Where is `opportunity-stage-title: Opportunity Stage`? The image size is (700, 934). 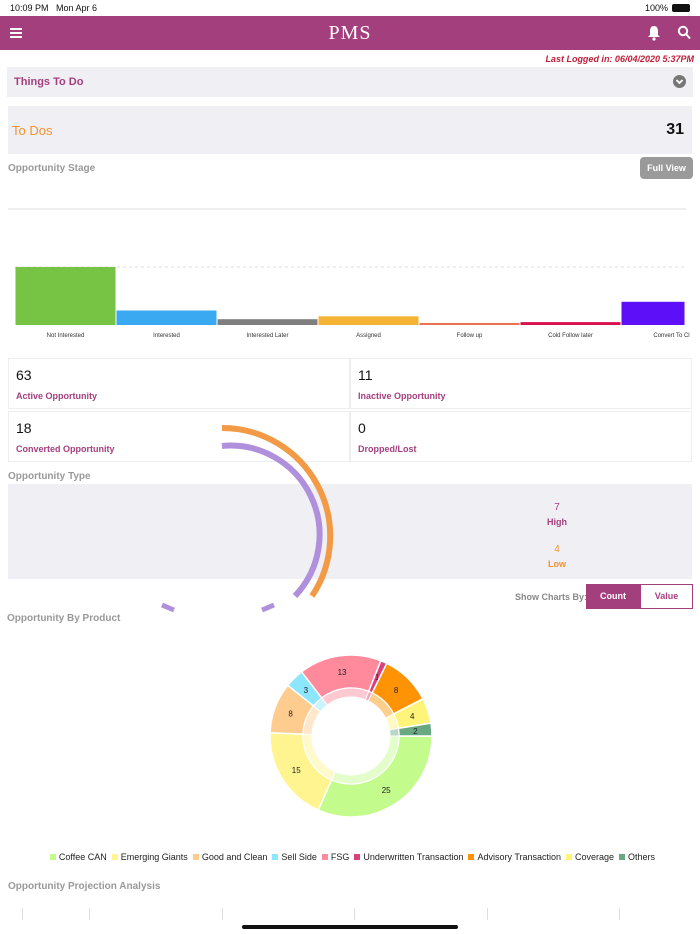 opportunity-stage-title: Opportunity Stage is located at coordinates (52, 168).